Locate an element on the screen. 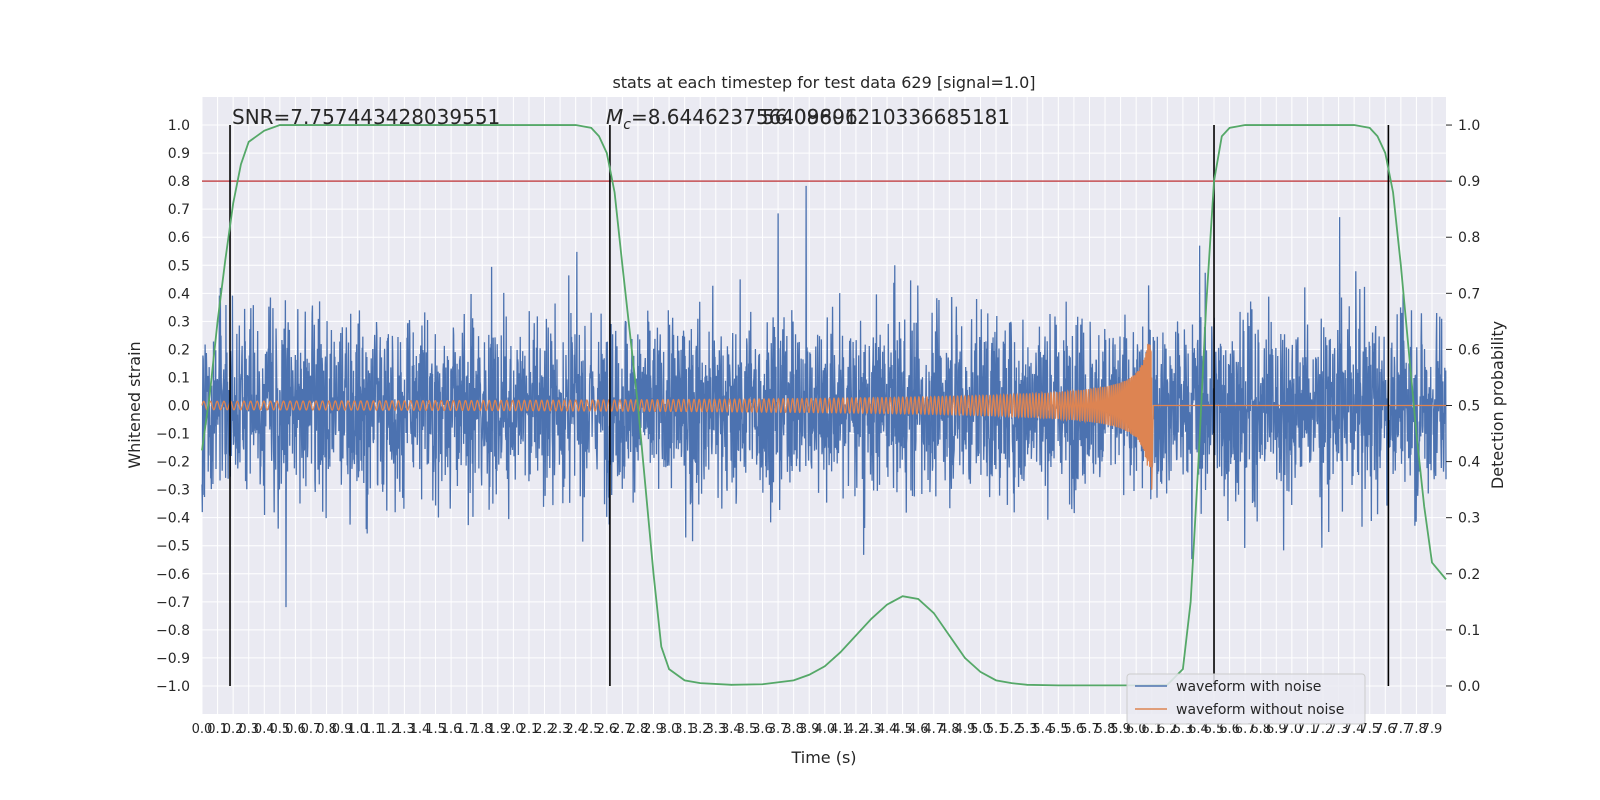  y-tick-label-left: −0.8 is located at coordinates (173, 631).